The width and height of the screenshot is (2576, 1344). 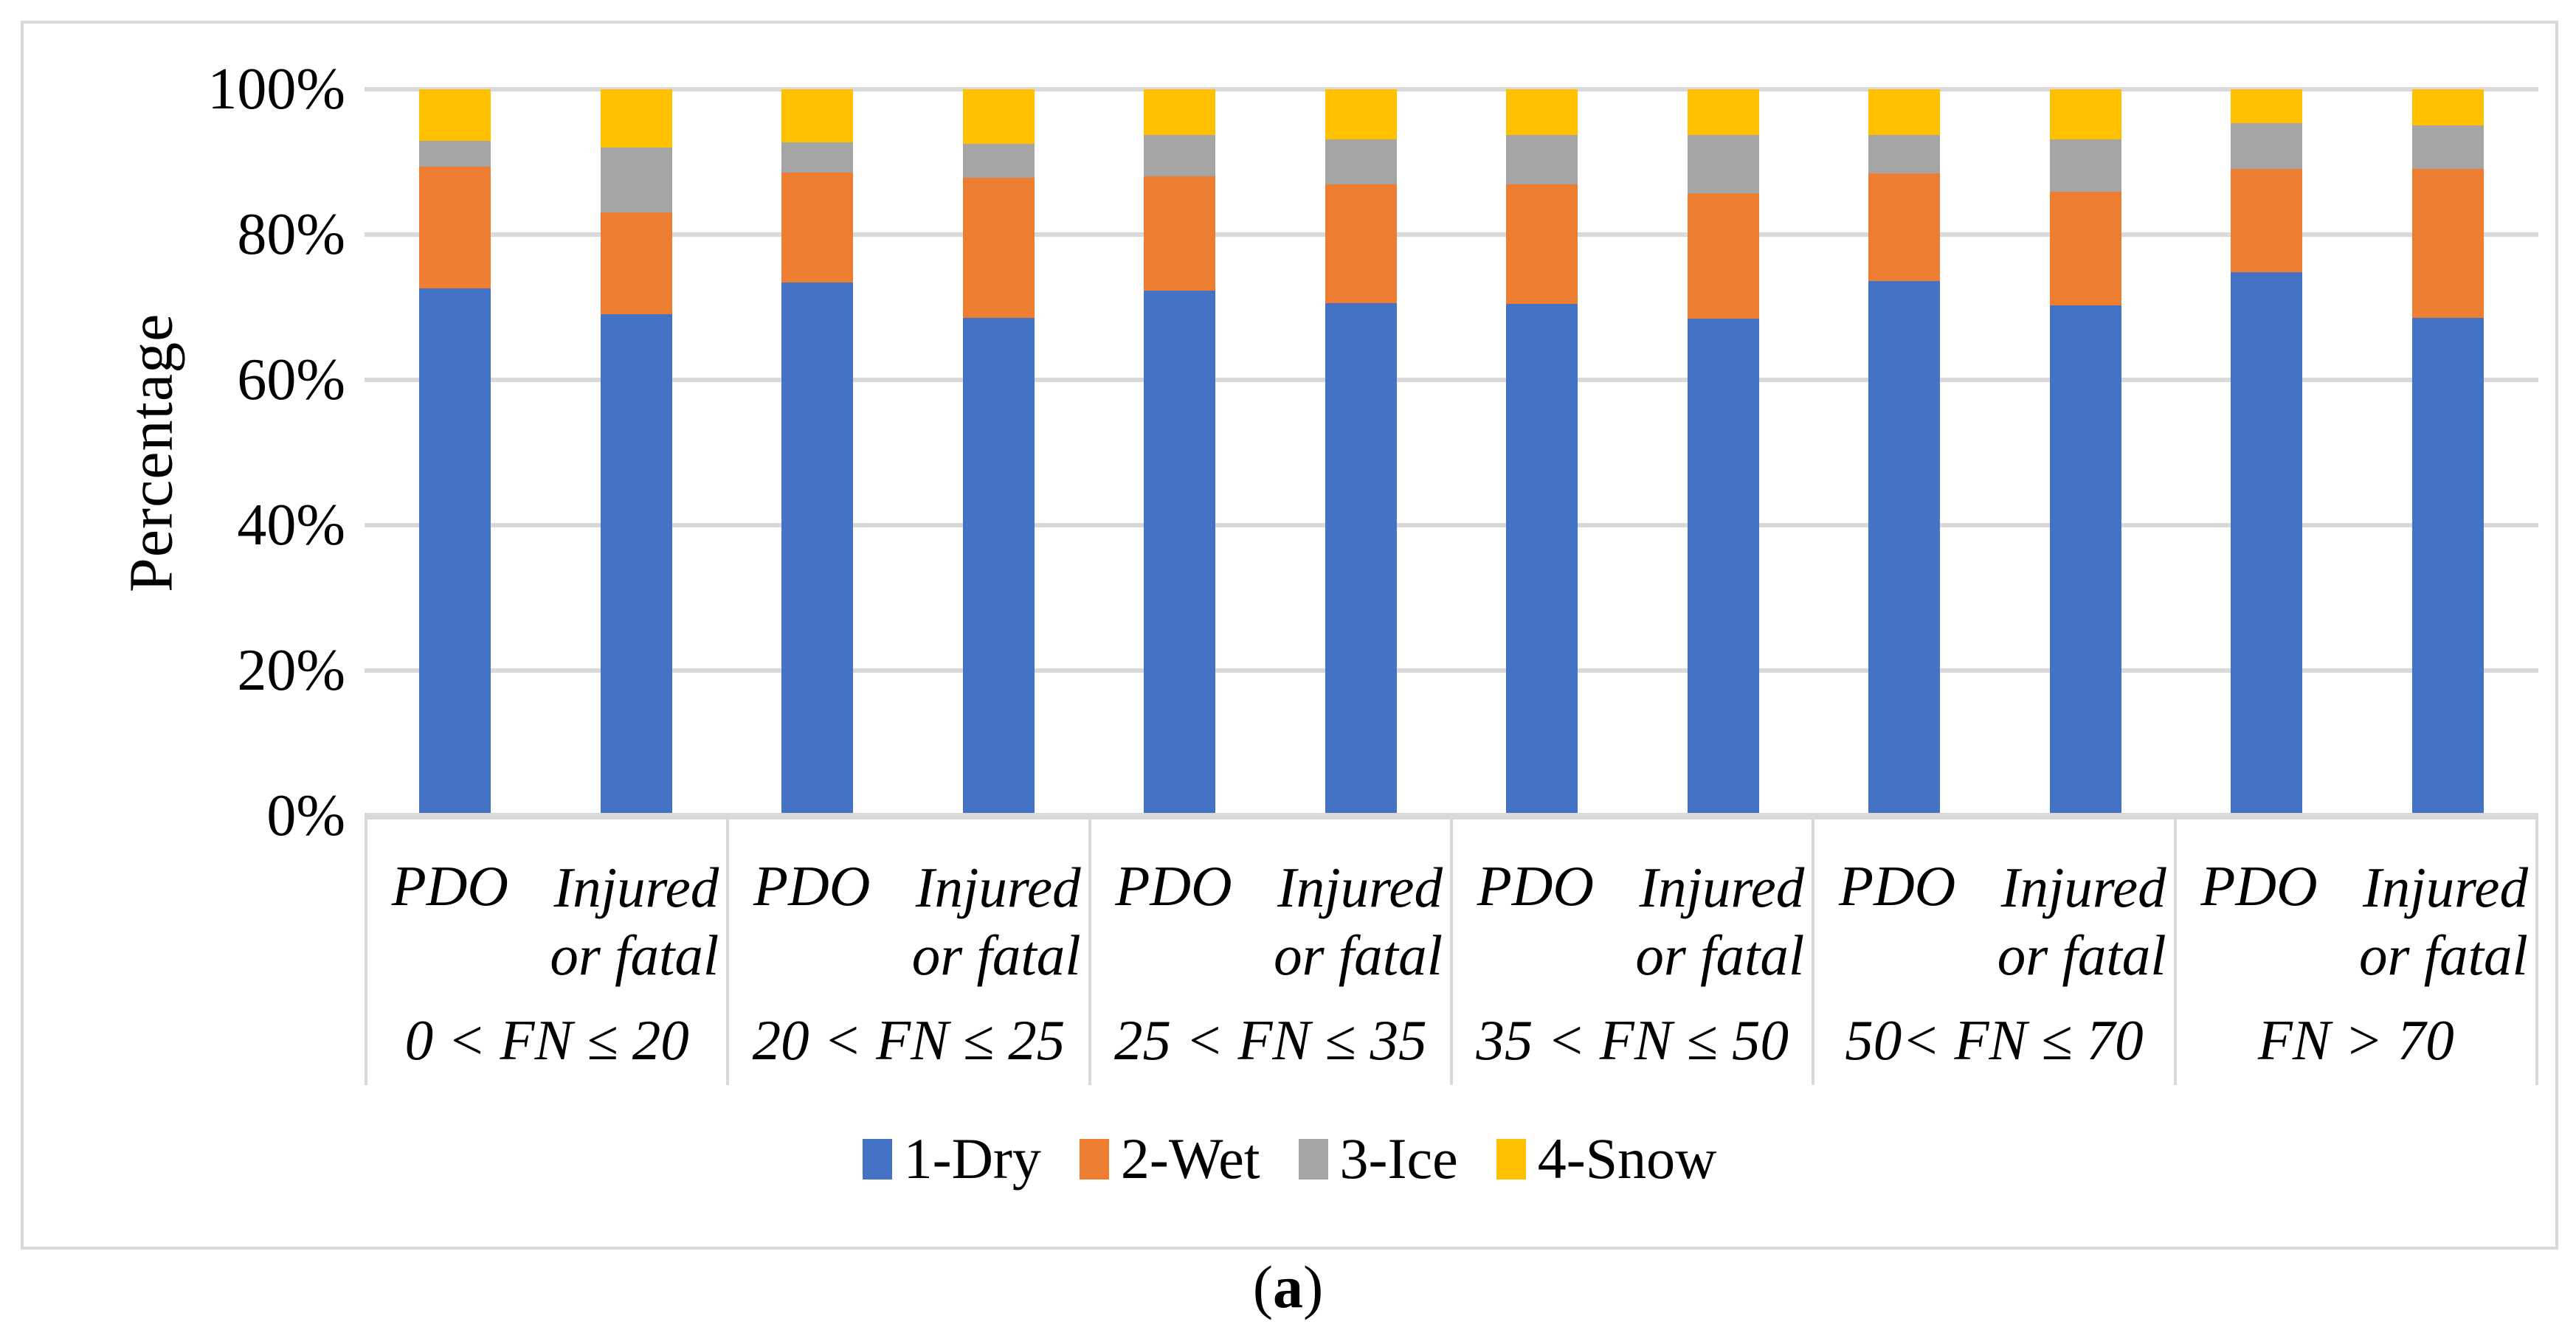 I want to click on y-tick-label-80: 80%, so click(x=291, y=234).